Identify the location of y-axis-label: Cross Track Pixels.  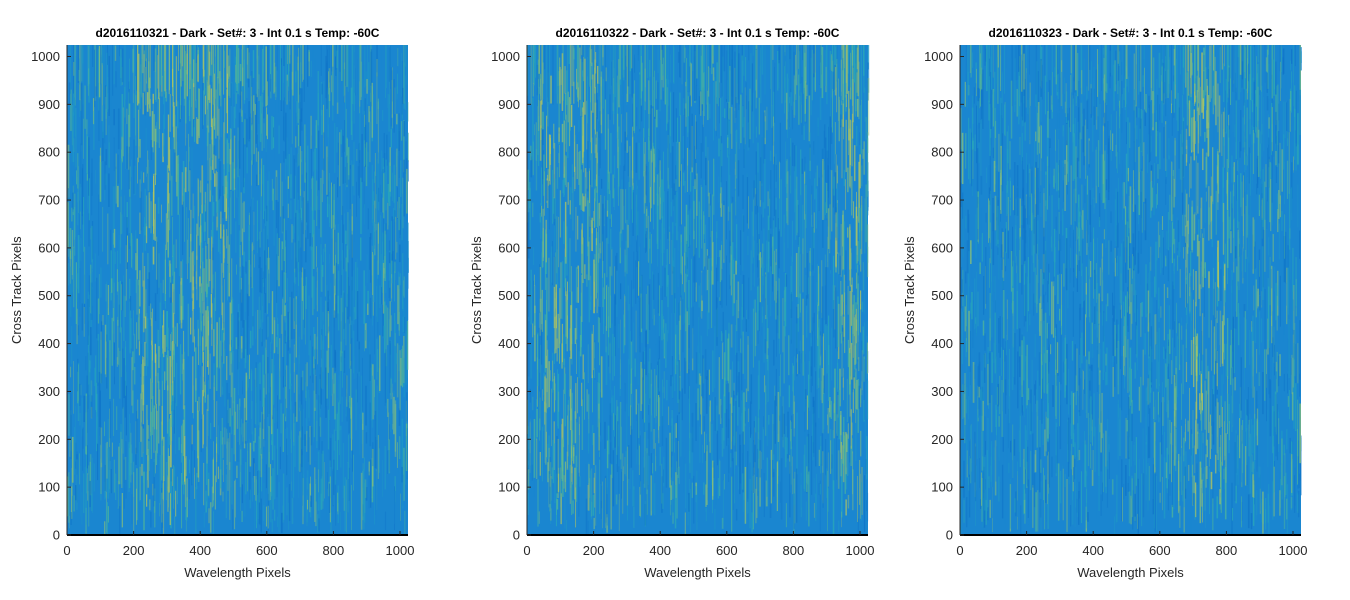
(909, 290).